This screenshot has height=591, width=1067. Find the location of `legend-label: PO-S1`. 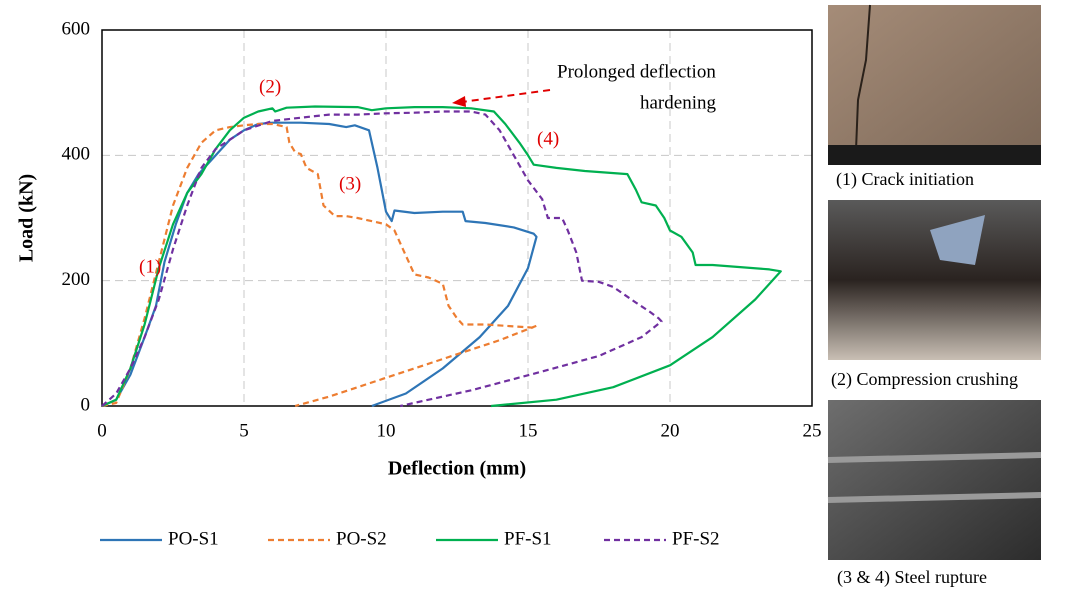

legend-label: PO-S1 is located at coordinates (193, 538).